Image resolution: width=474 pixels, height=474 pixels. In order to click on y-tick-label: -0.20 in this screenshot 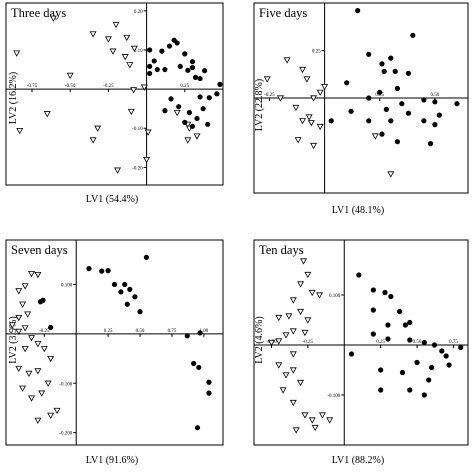, I will do `click(137, 168)`.